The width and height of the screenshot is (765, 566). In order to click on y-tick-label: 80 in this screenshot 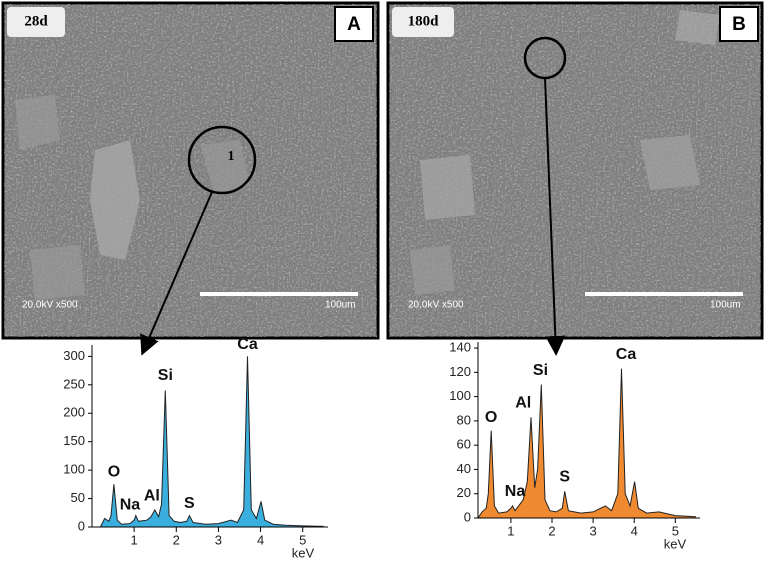, I will do `click(464, 419)`.